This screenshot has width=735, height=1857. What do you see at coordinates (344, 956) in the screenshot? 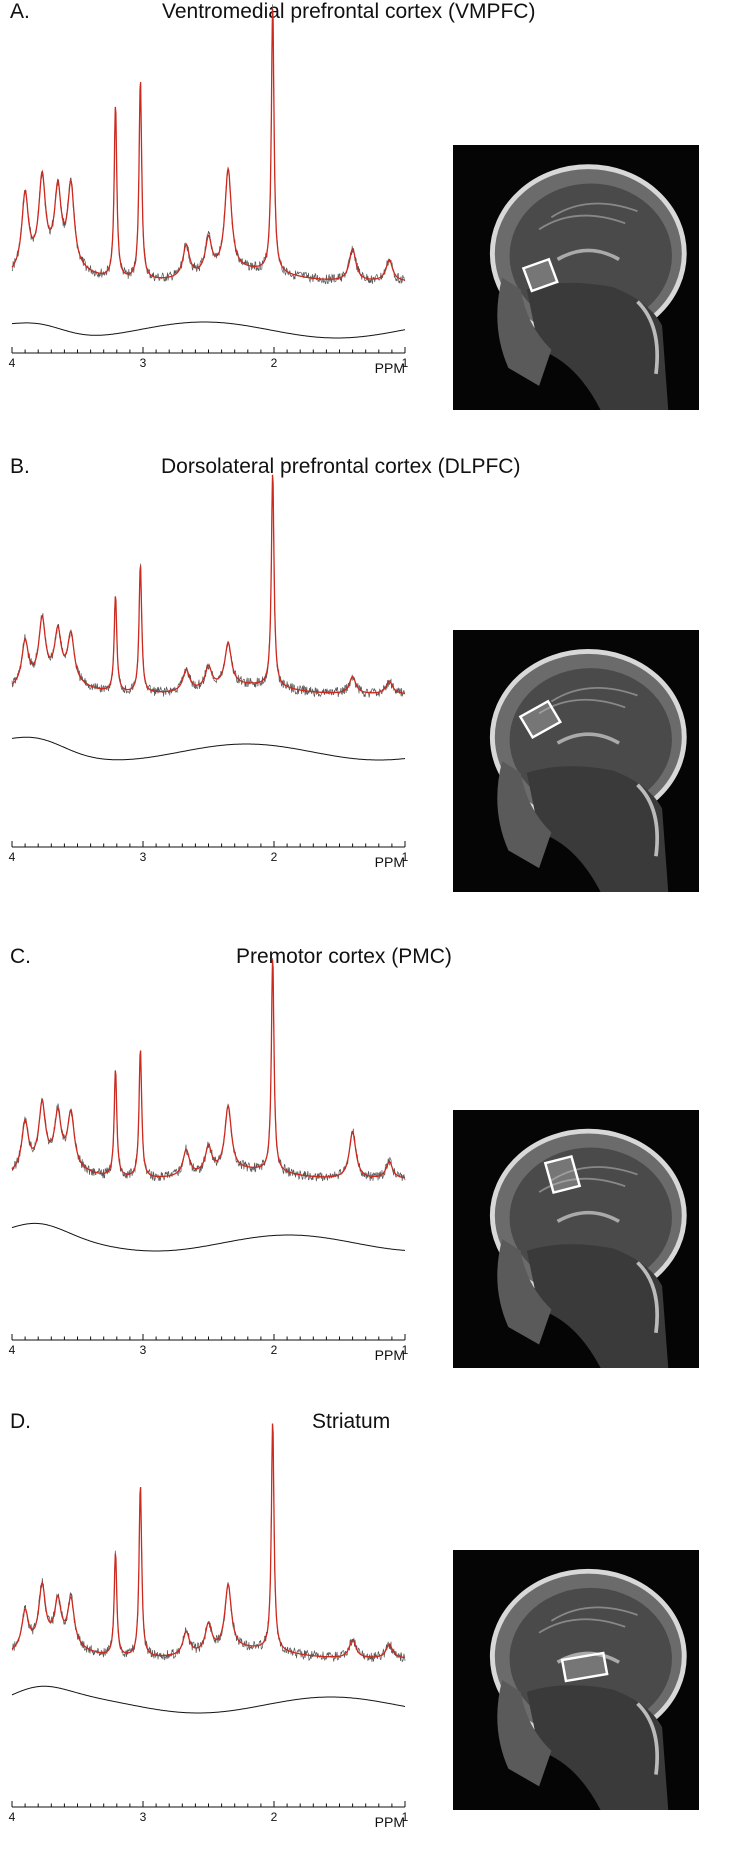
I see `panel-title: Premotor cortex (PMC)` at bounding box center [344, 956].